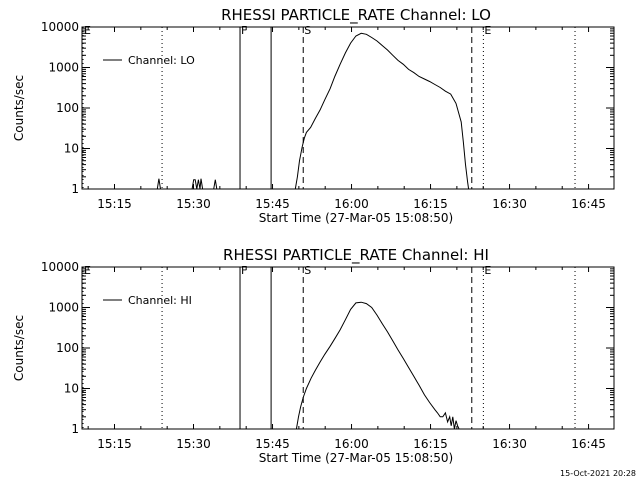  Describe the element at coordinates (598, 473) in the screenshot. I see `footer-timestamp: 15-Oct-2021 20:28` at that location.